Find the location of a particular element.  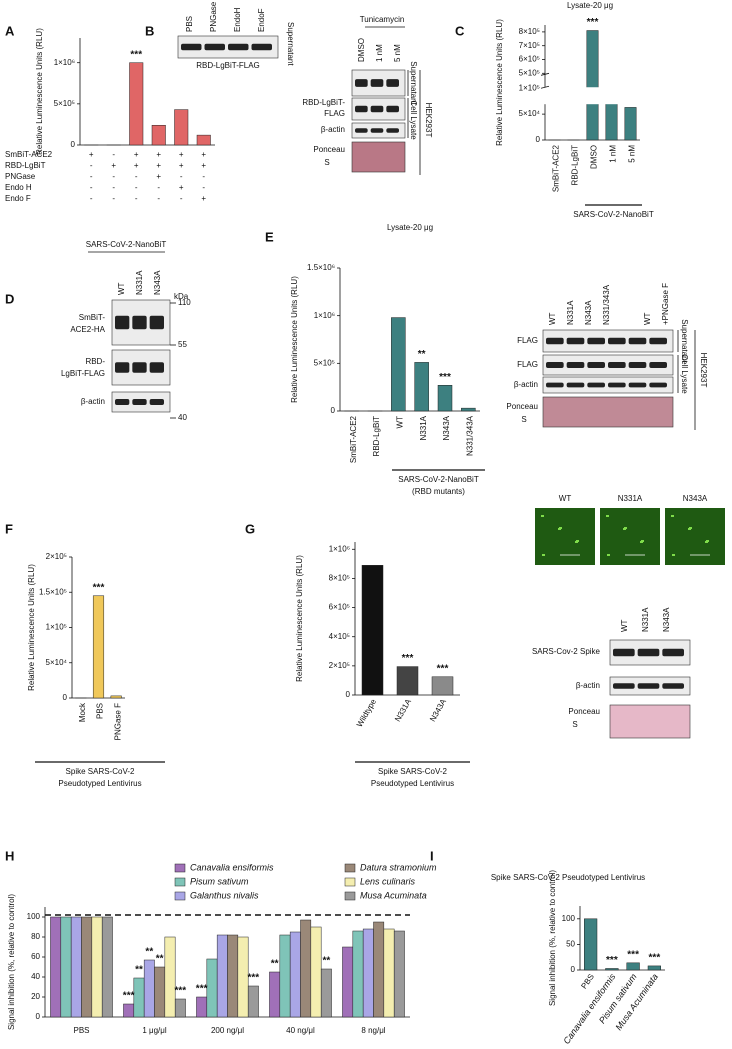

blot-label: RBD-LgBiT- is located at coordinates (323, 102).